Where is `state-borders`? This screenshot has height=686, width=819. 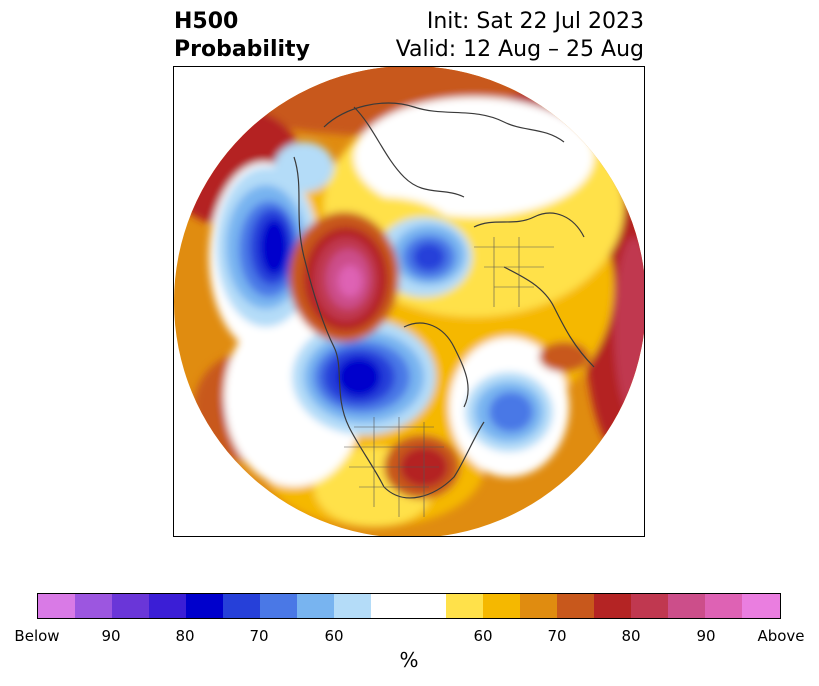 state-borders is located at coordinates (449, 377).